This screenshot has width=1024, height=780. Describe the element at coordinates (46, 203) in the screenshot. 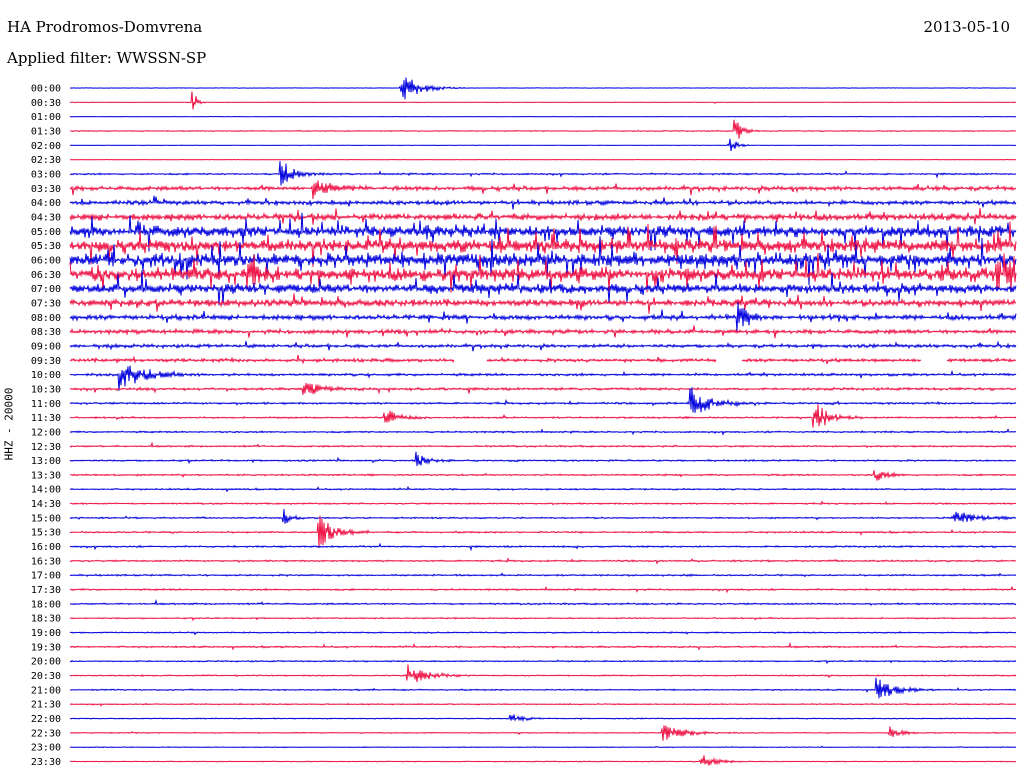

I see `row-time-label: 04:00` at that location.